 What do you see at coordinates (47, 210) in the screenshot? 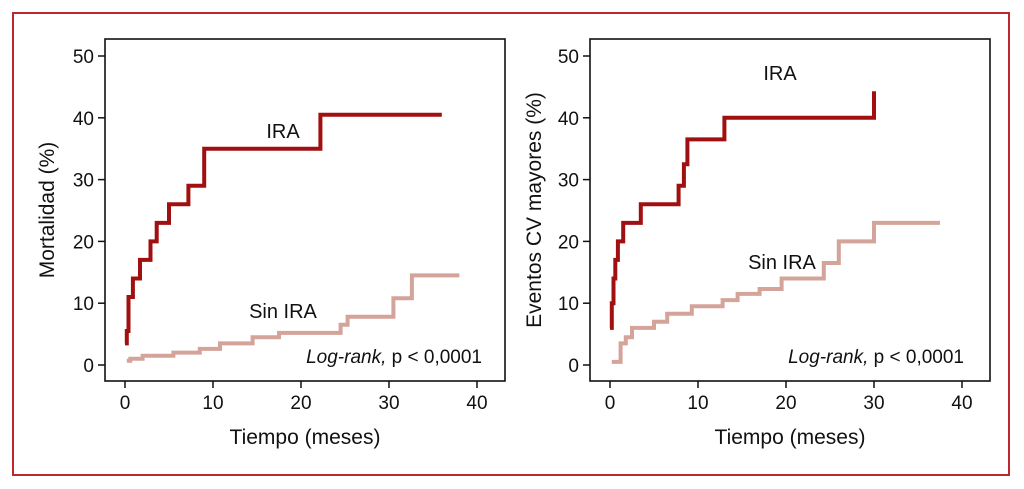
I see `y-axis-title: Mortalidad (%)` at bounding box center [47, 210].